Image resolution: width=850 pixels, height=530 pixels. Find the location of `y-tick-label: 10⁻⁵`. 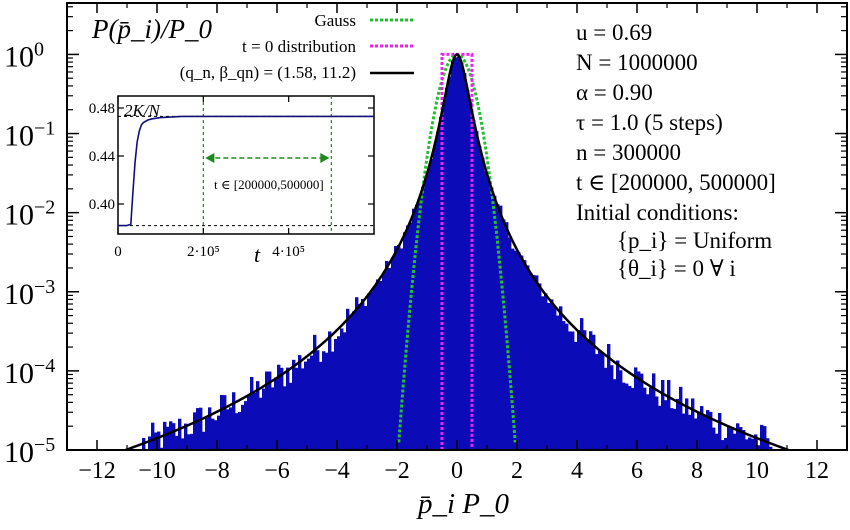

y-tick-label: 10⁻⁵ is located at coordinates (29, 451).